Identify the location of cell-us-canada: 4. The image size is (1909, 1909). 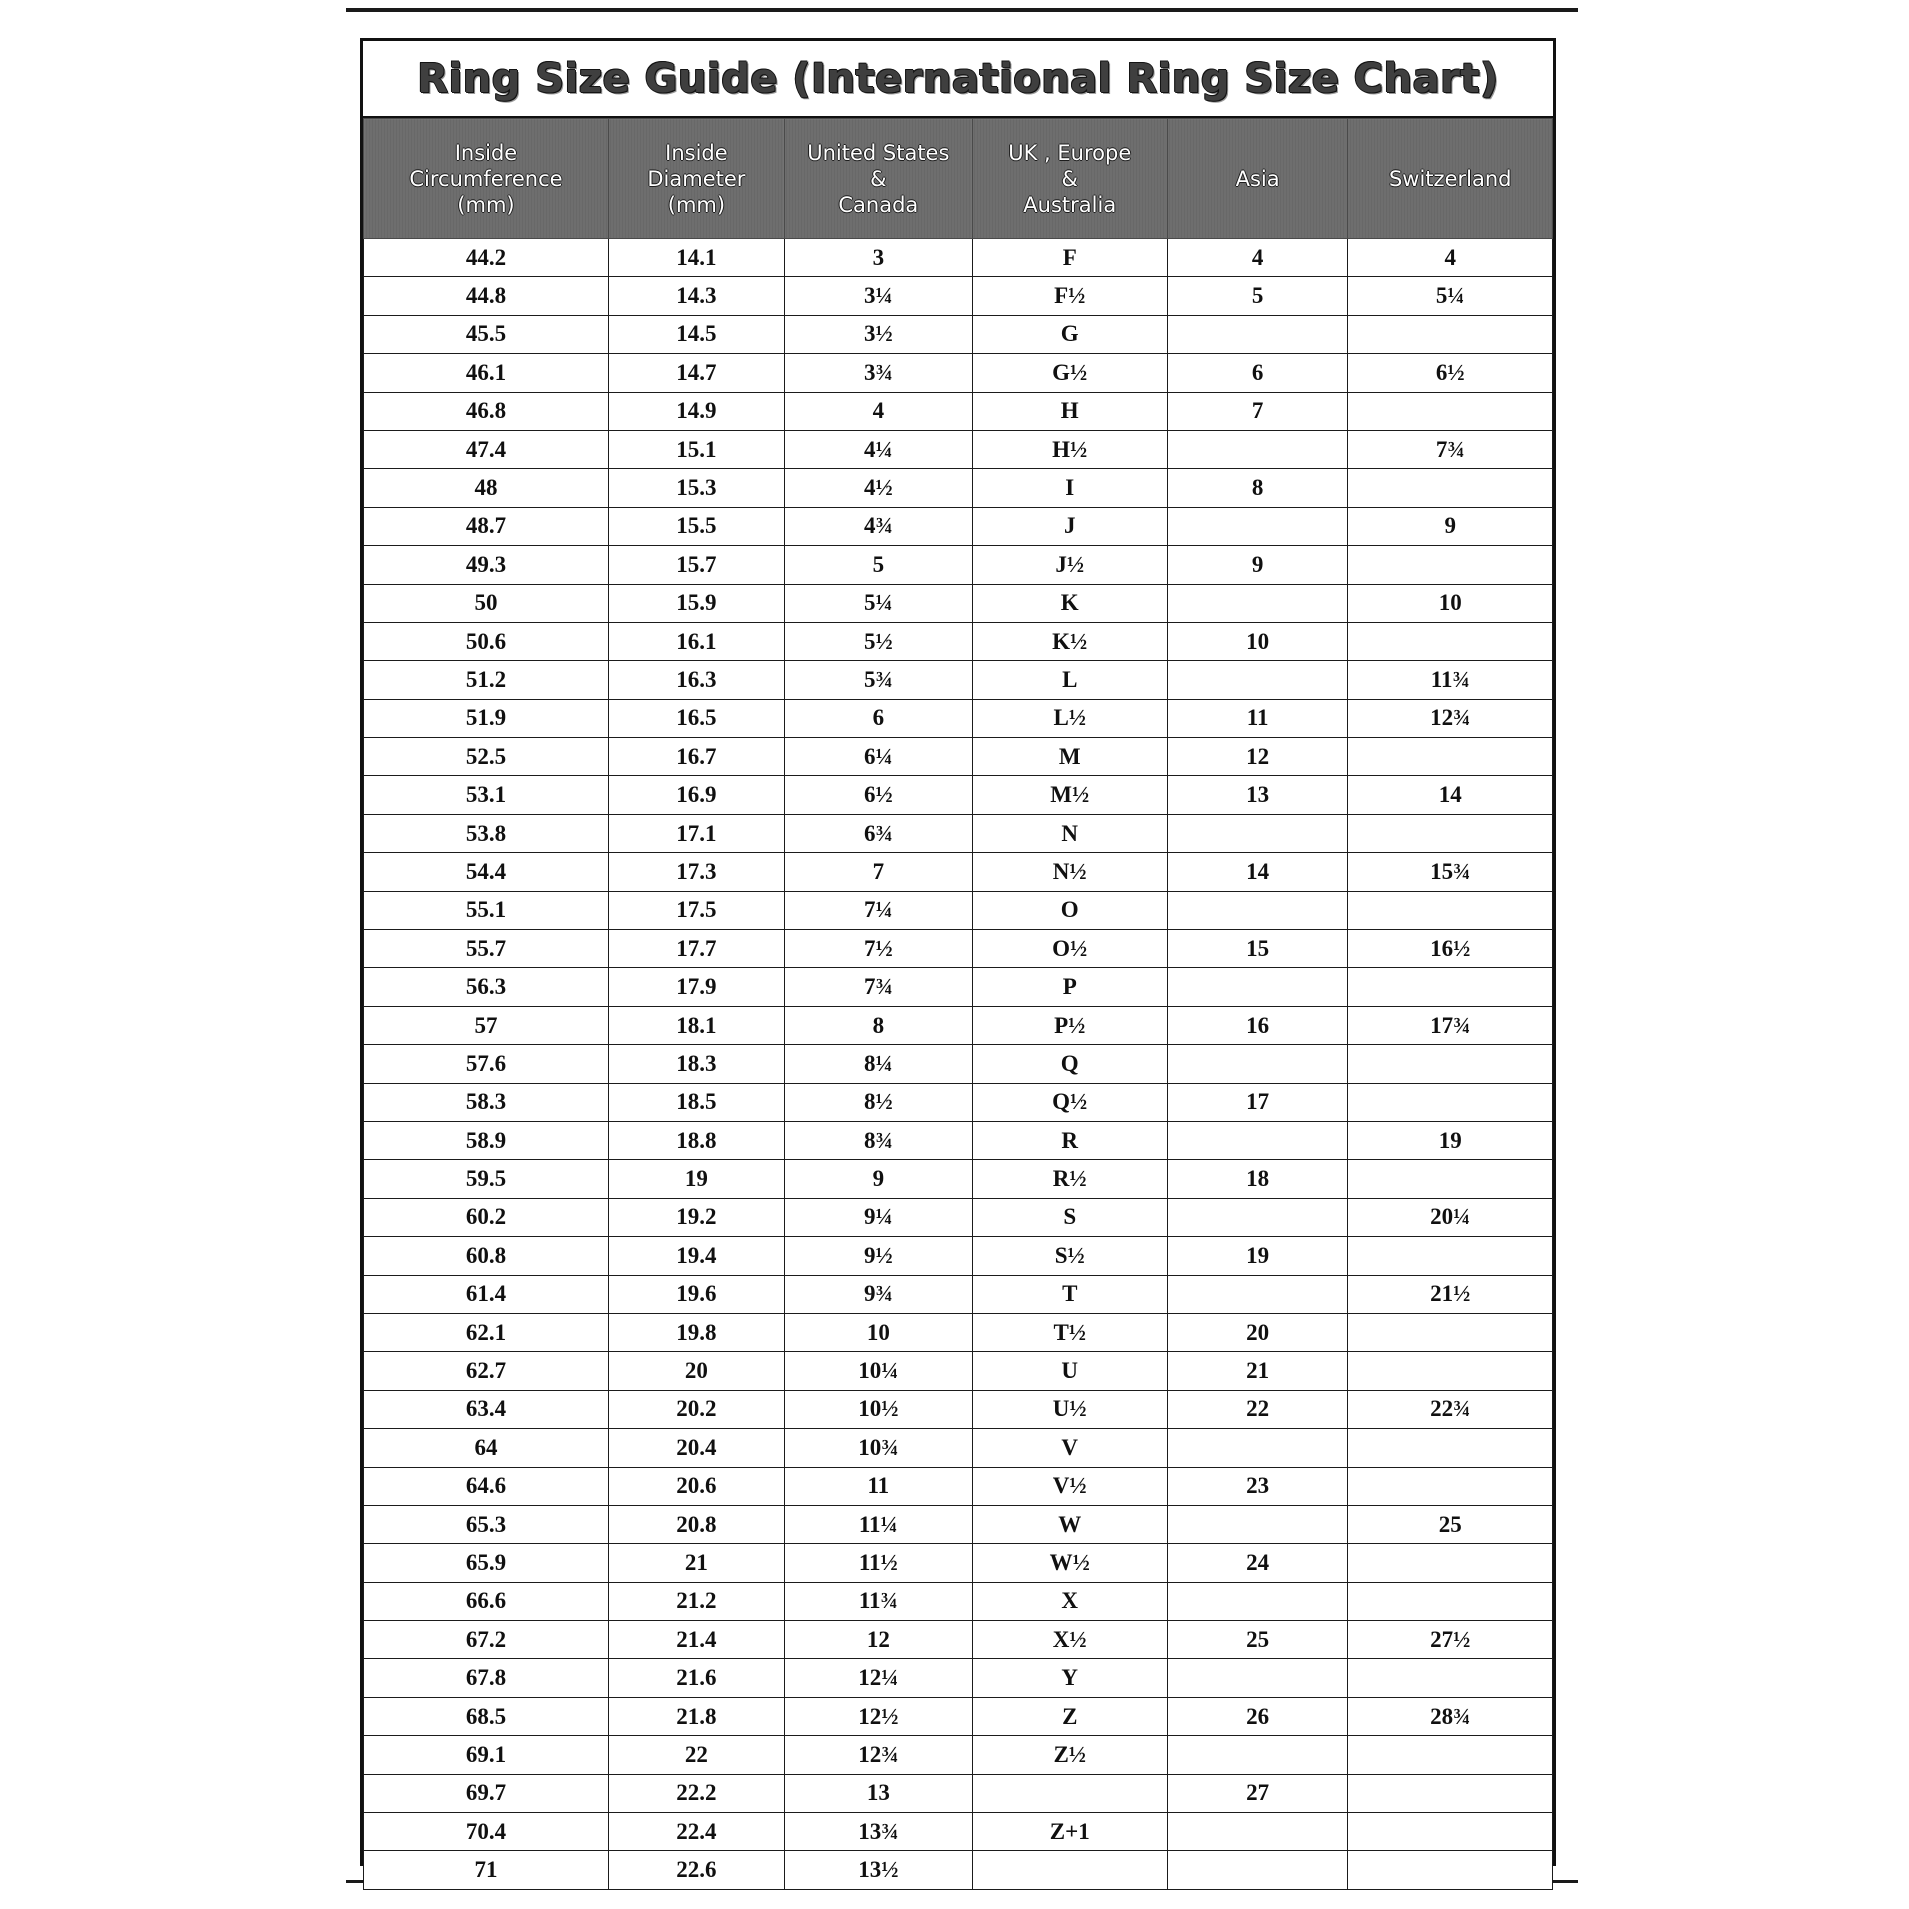
(878, 411).